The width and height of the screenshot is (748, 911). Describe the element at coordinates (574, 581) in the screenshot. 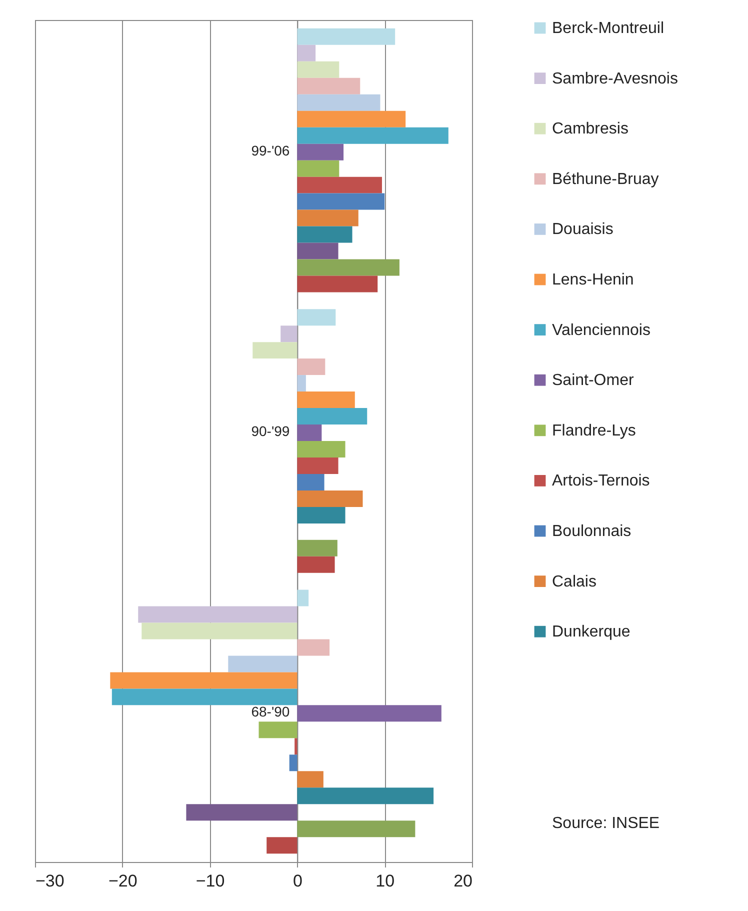

I see `legend-label: Calais` at that location.